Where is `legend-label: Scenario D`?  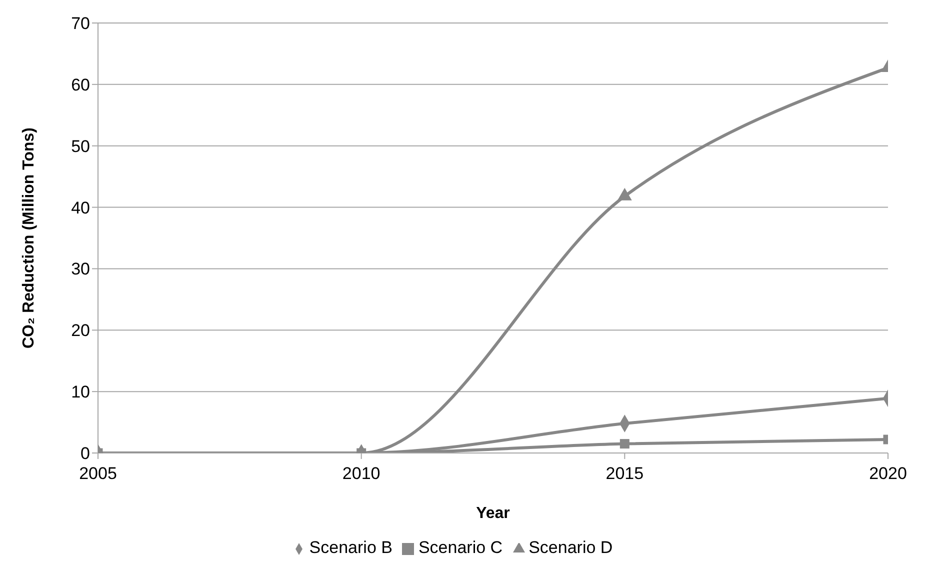 legend-label: Scenario D is located at coordinates (570, 547).